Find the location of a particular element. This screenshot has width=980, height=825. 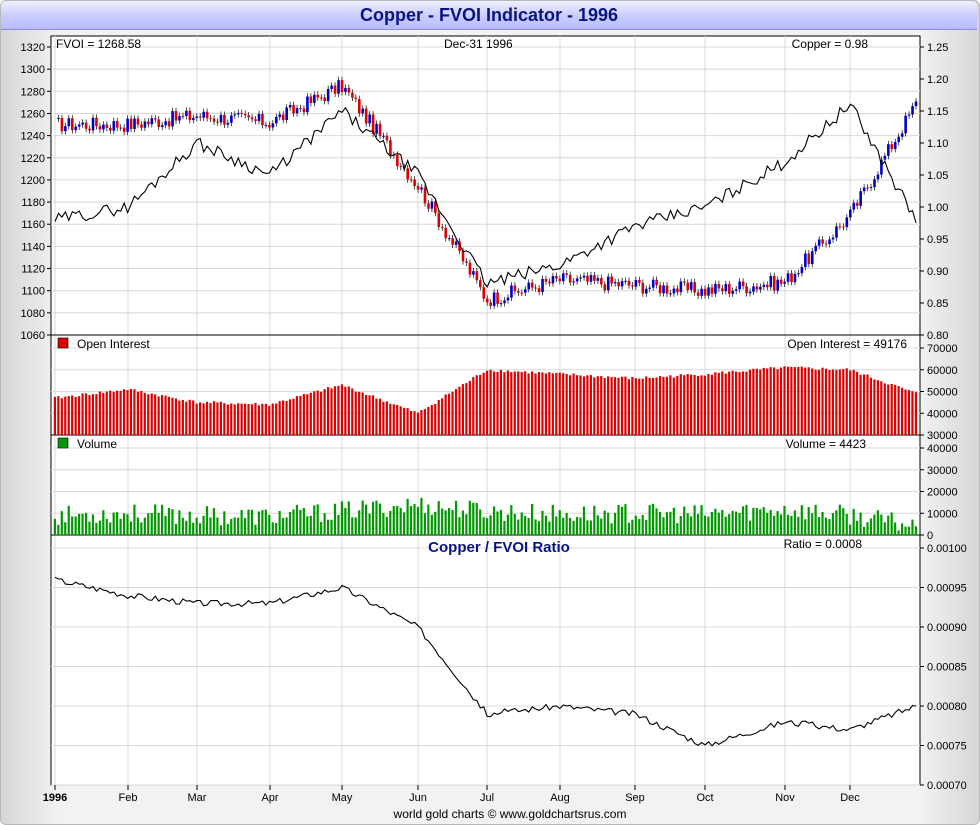

left-tick-label: 1300 is located at coordinates (33, 70).